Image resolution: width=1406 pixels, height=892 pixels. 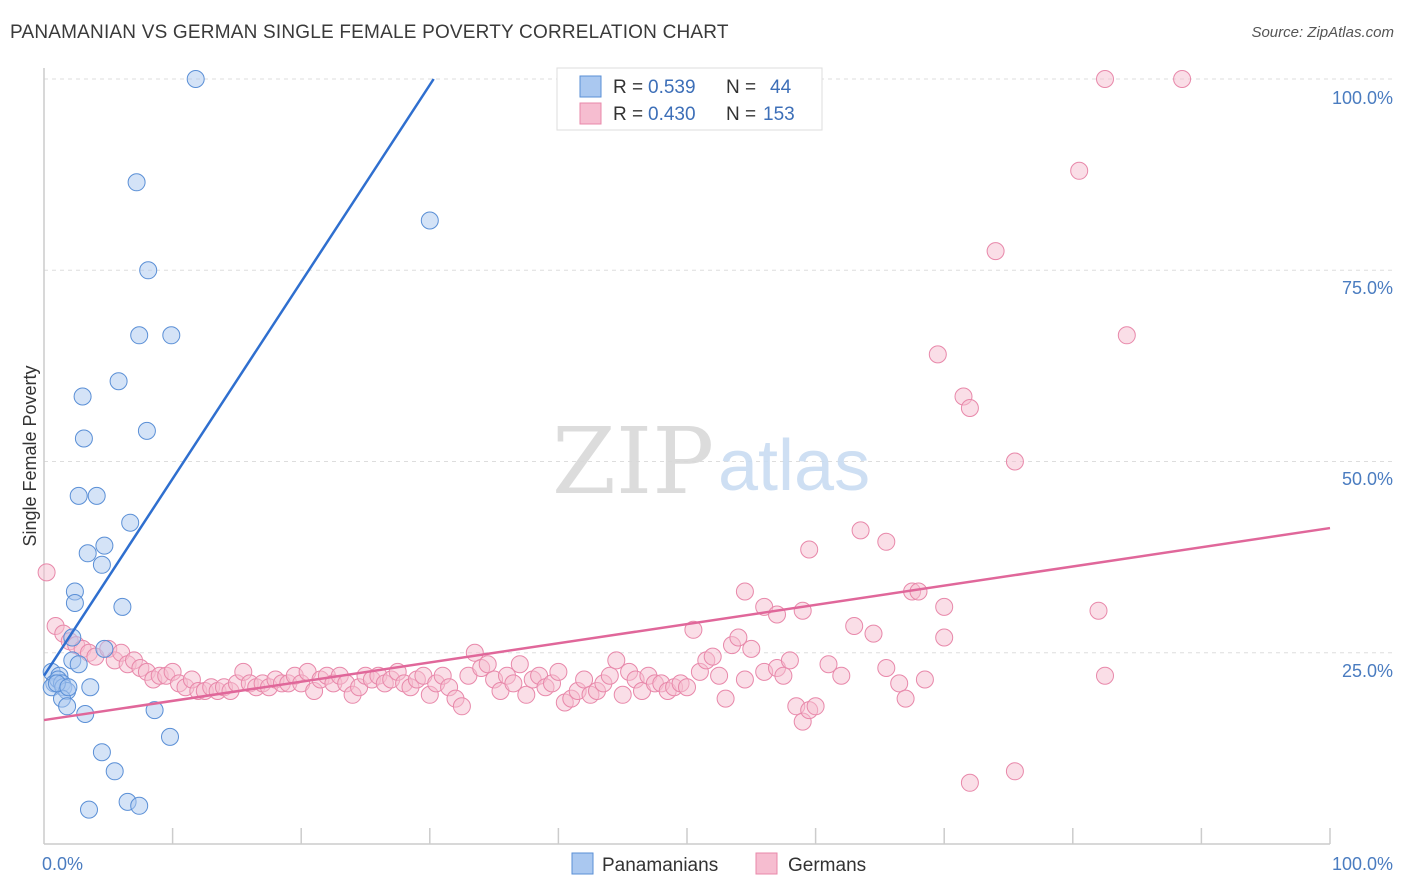 What do you see at coordinates (1367, 288) in the screenshot?
I see `y-tick-label-75: 75.0%` at bounding box center [1367, 288].